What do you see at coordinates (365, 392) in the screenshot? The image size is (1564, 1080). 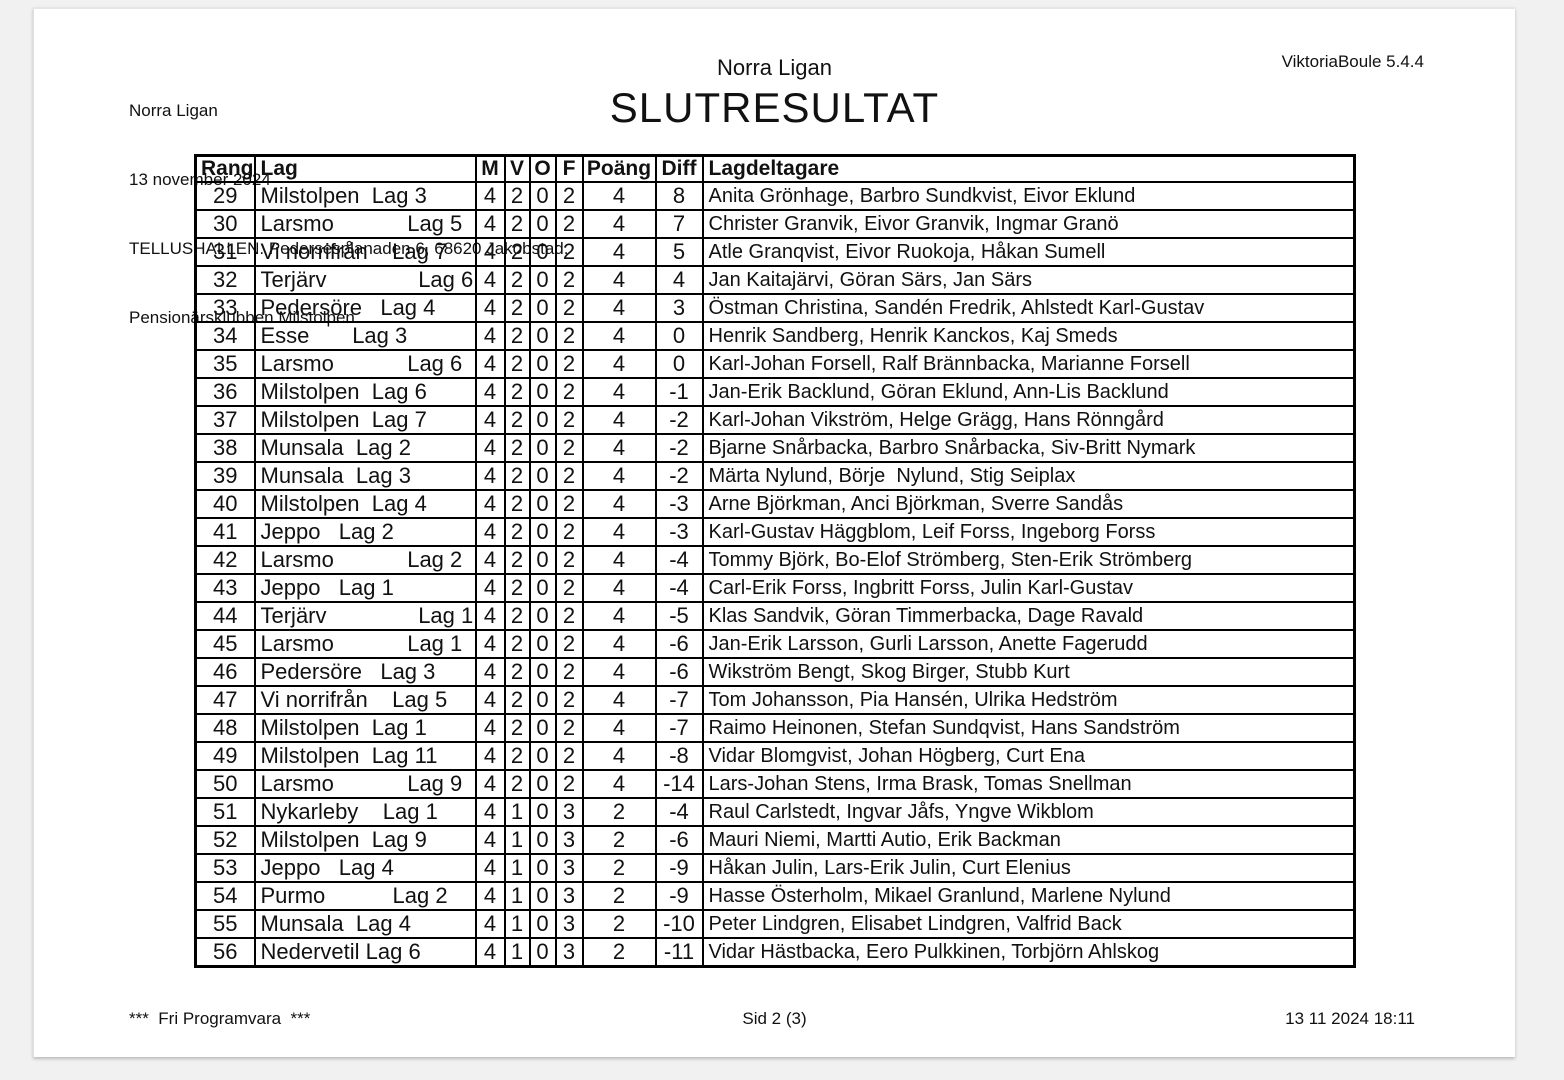 I see `team-cell: Milstolpen Lag 6` at bounding box center [365, 392].